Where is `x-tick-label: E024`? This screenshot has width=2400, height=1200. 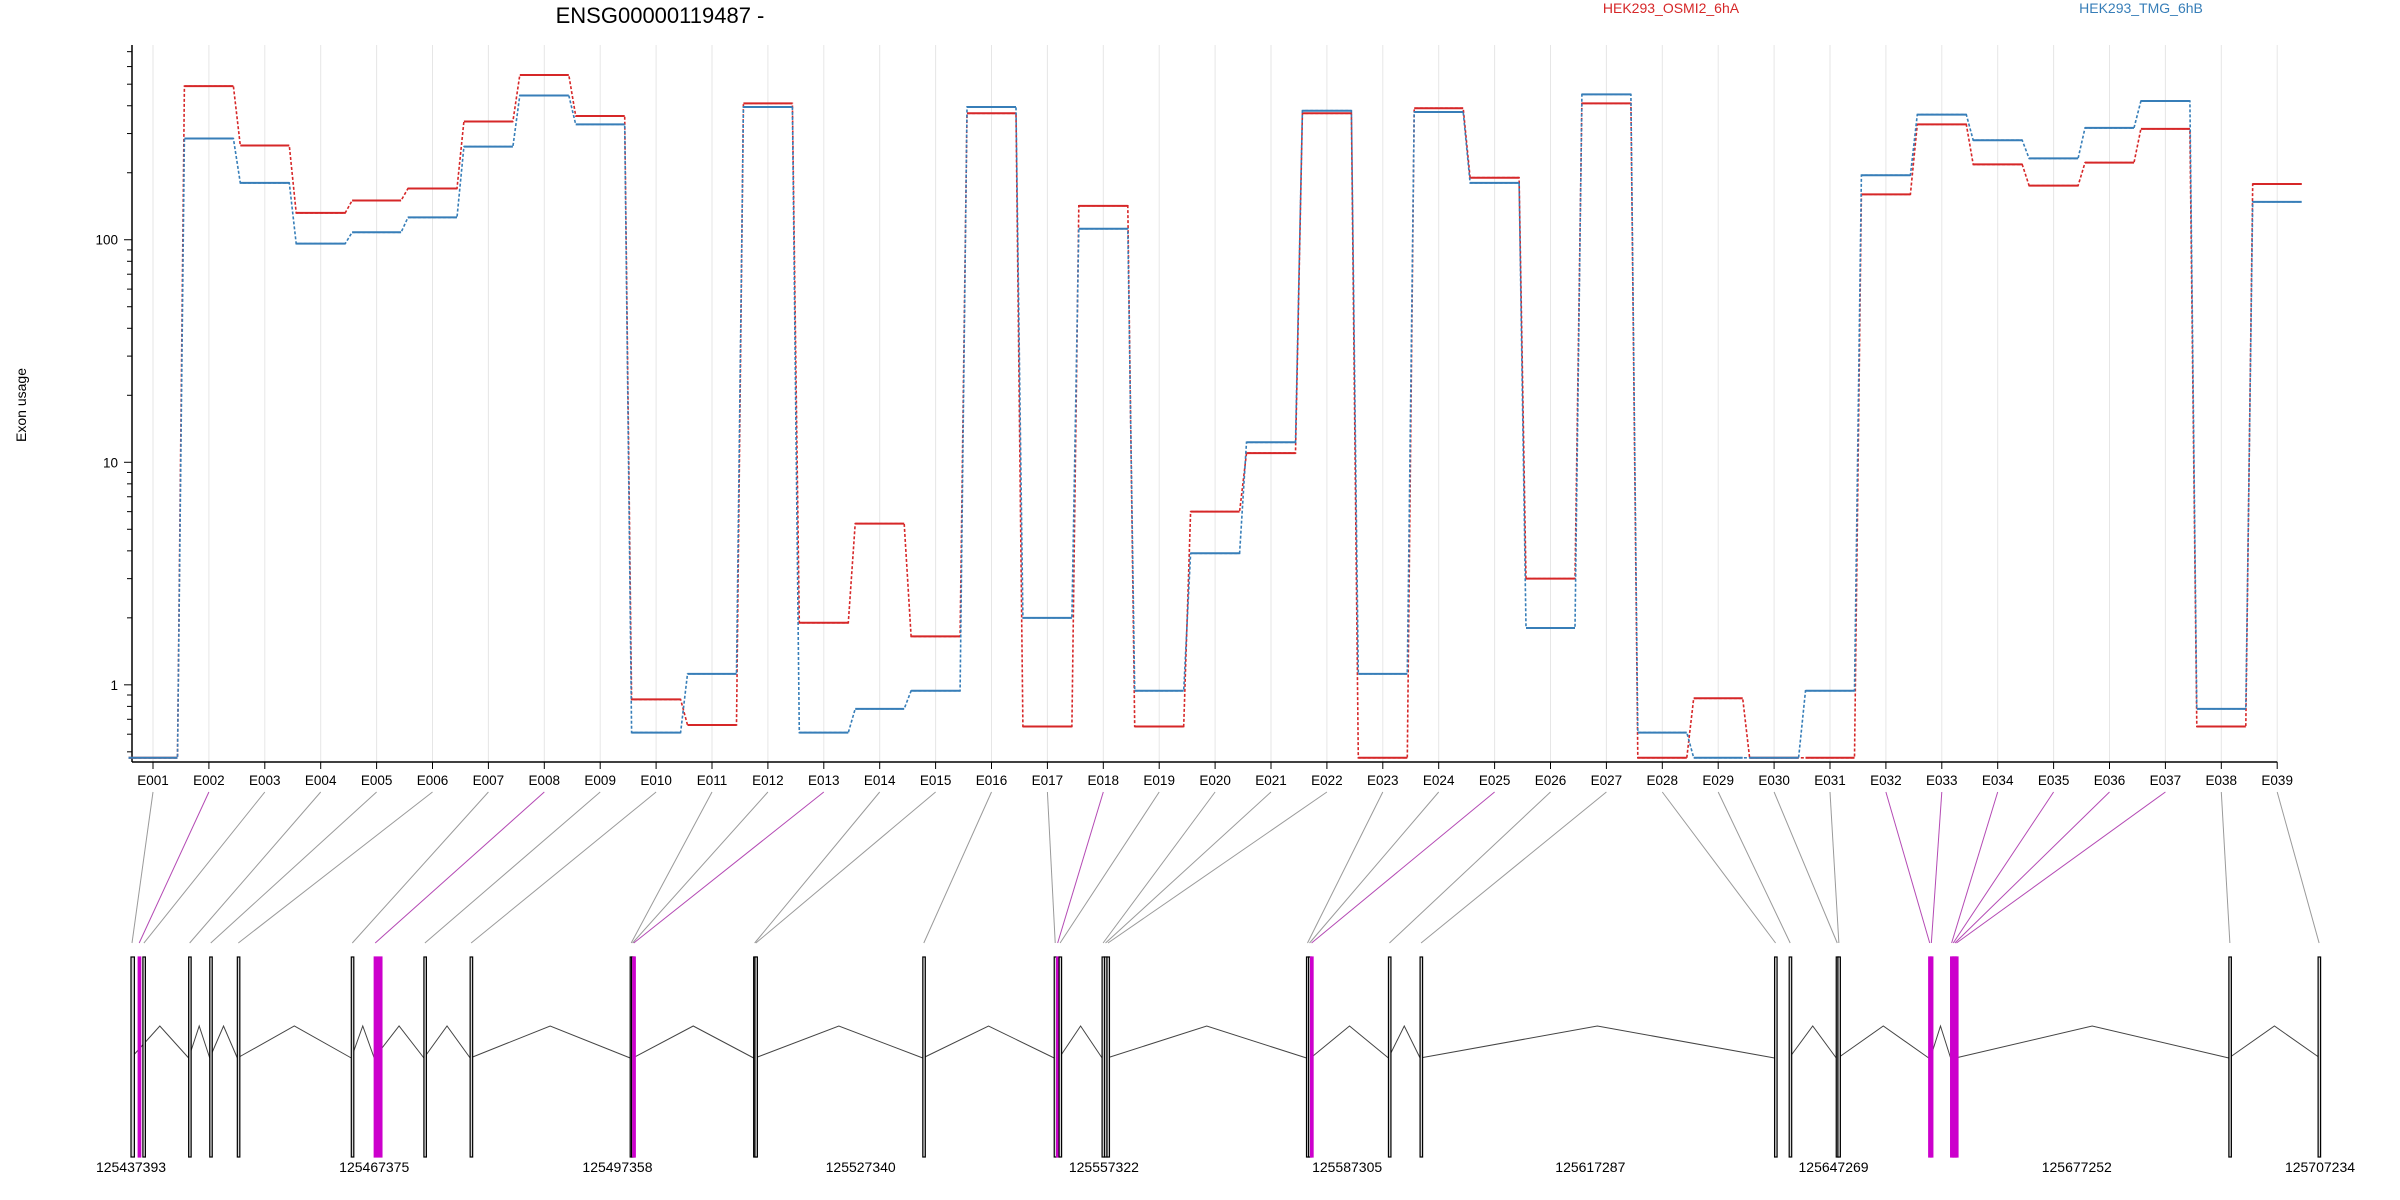
x-tick-label: E024 is located at coordinates (1439, 780).